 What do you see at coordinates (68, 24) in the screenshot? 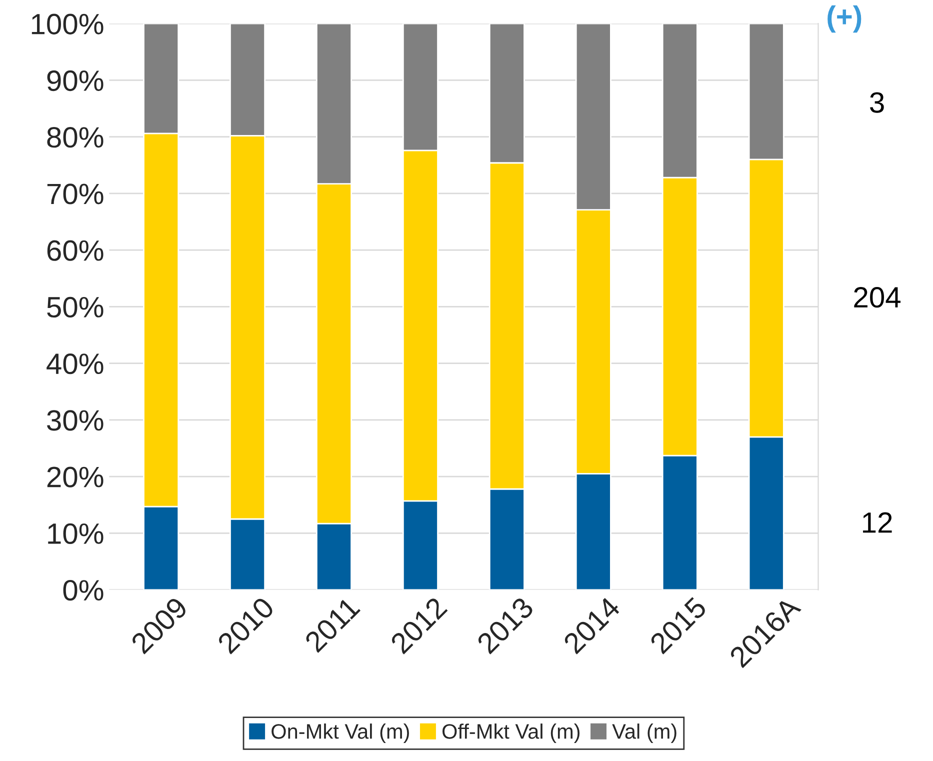
I see `y-tick-label: 100%` at bounding box center [68, 24].